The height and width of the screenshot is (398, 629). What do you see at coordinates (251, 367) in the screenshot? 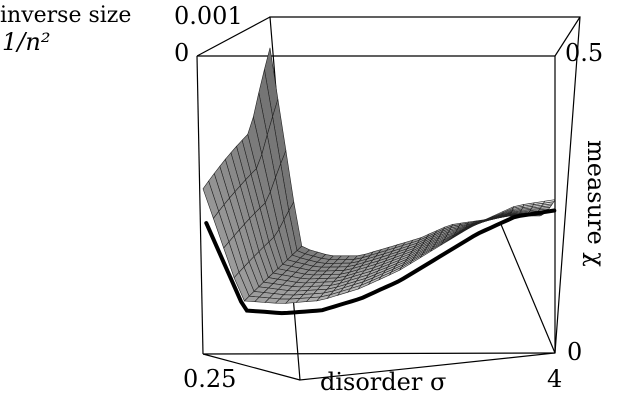
I see `box-edge-bottom-left` at bounding box center [251, 367].